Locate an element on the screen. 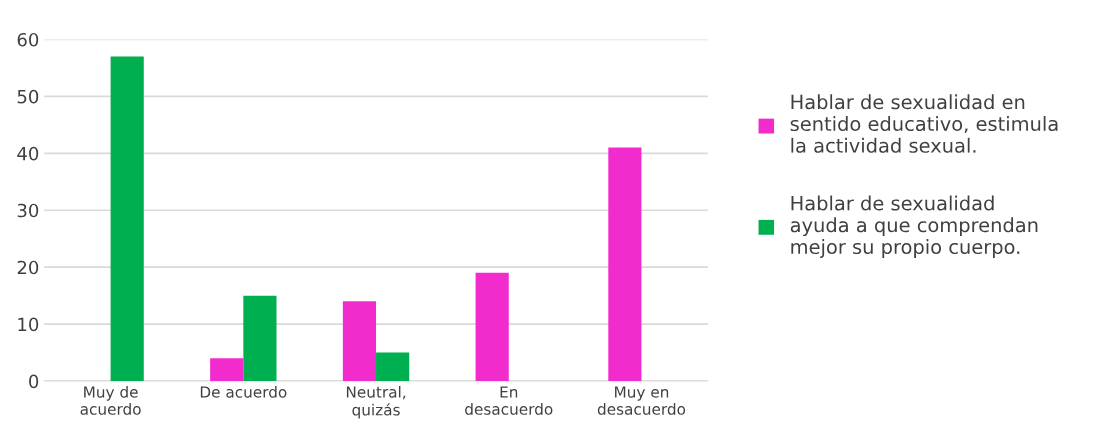 The height and width of the screenshot is (438, 1106). x-tick-label: Muy de acuerdo is located at coordinates (110, 400).